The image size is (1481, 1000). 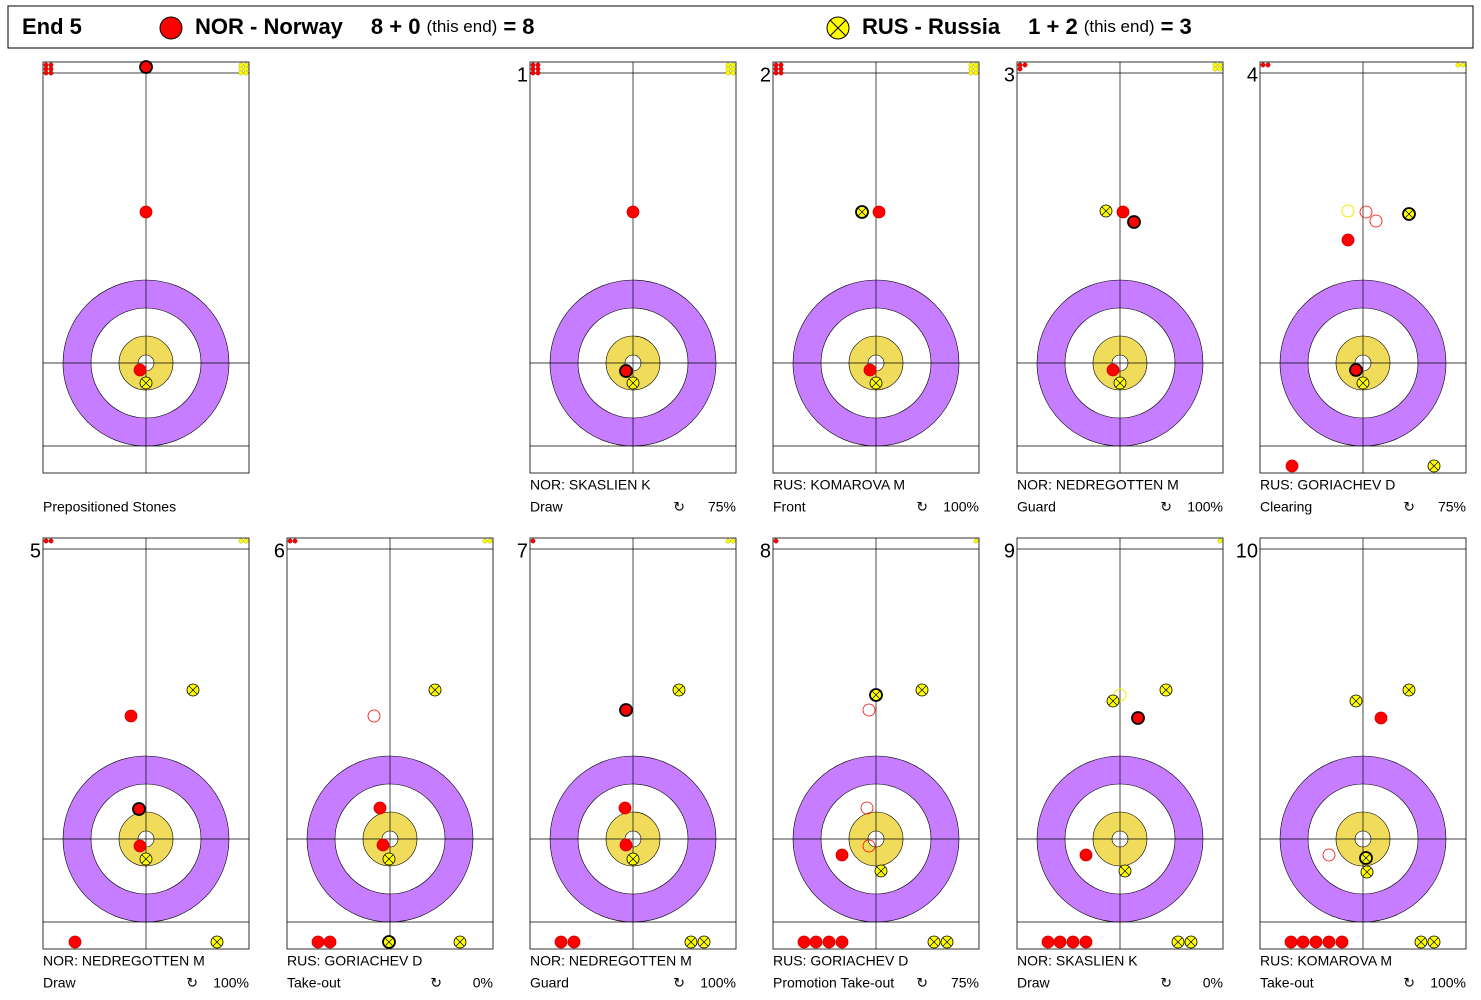 What do you see at coordinates (35, 551) in the screenshot?
I see `shot-number: 5` at bounding box center [35, 551].